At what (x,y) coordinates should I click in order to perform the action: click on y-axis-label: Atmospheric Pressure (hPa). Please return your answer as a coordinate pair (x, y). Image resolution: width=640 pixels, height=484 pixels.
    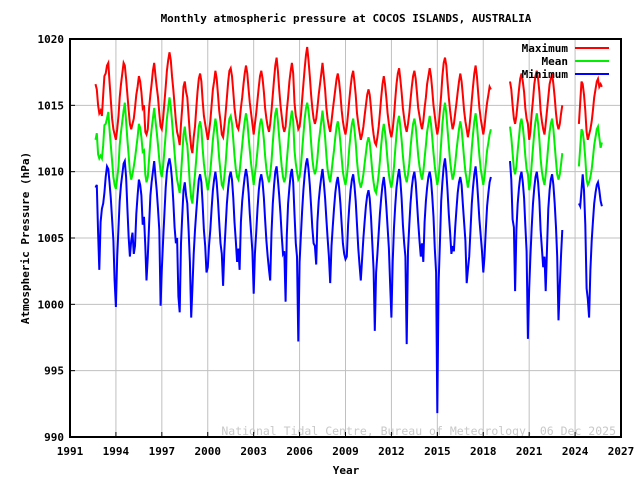
    Looking at the image, I should click on (25, 238).